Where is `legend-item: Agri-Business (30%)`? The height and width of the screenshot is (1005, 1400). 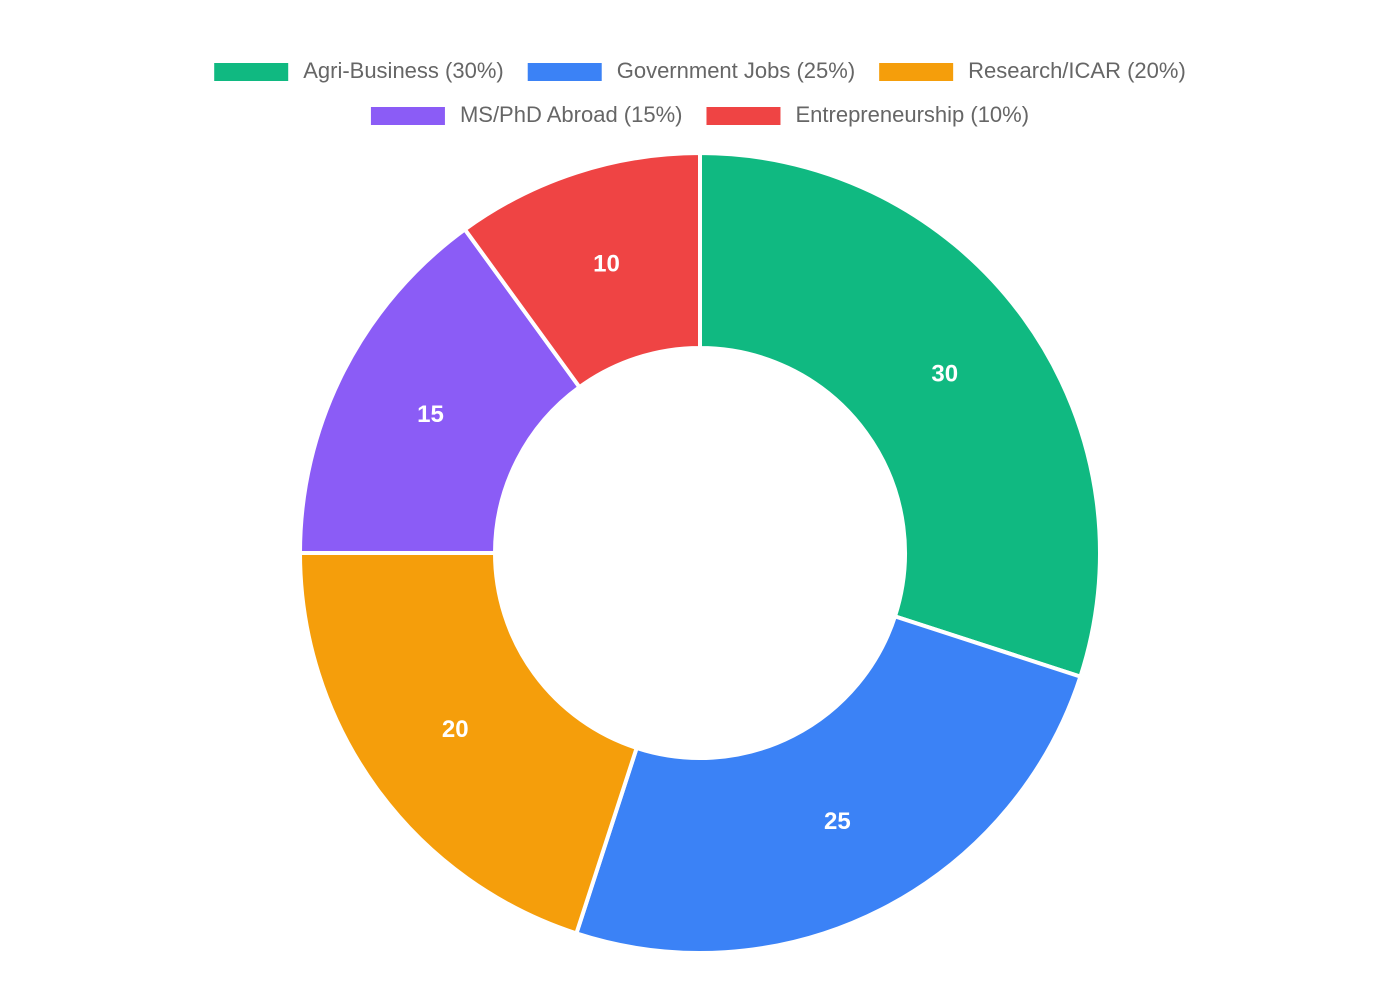
legend-item: Agri-Business (30%) is located at coordinates (359, 70).